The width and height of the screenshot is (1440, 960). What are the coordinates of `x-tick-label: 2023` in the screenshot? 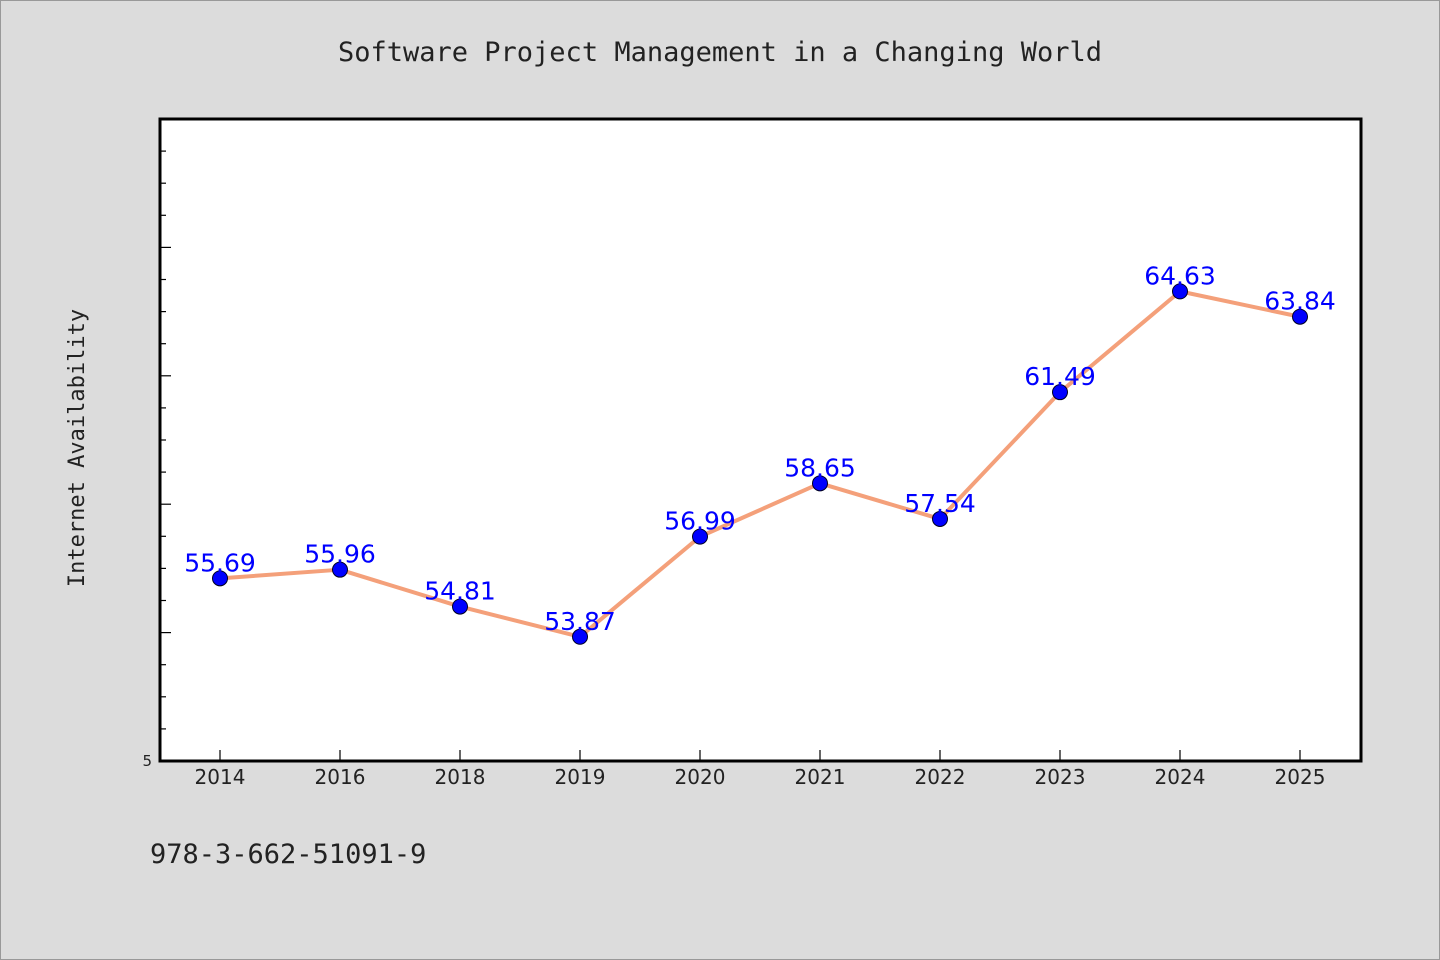 It's located at (1060, 777).